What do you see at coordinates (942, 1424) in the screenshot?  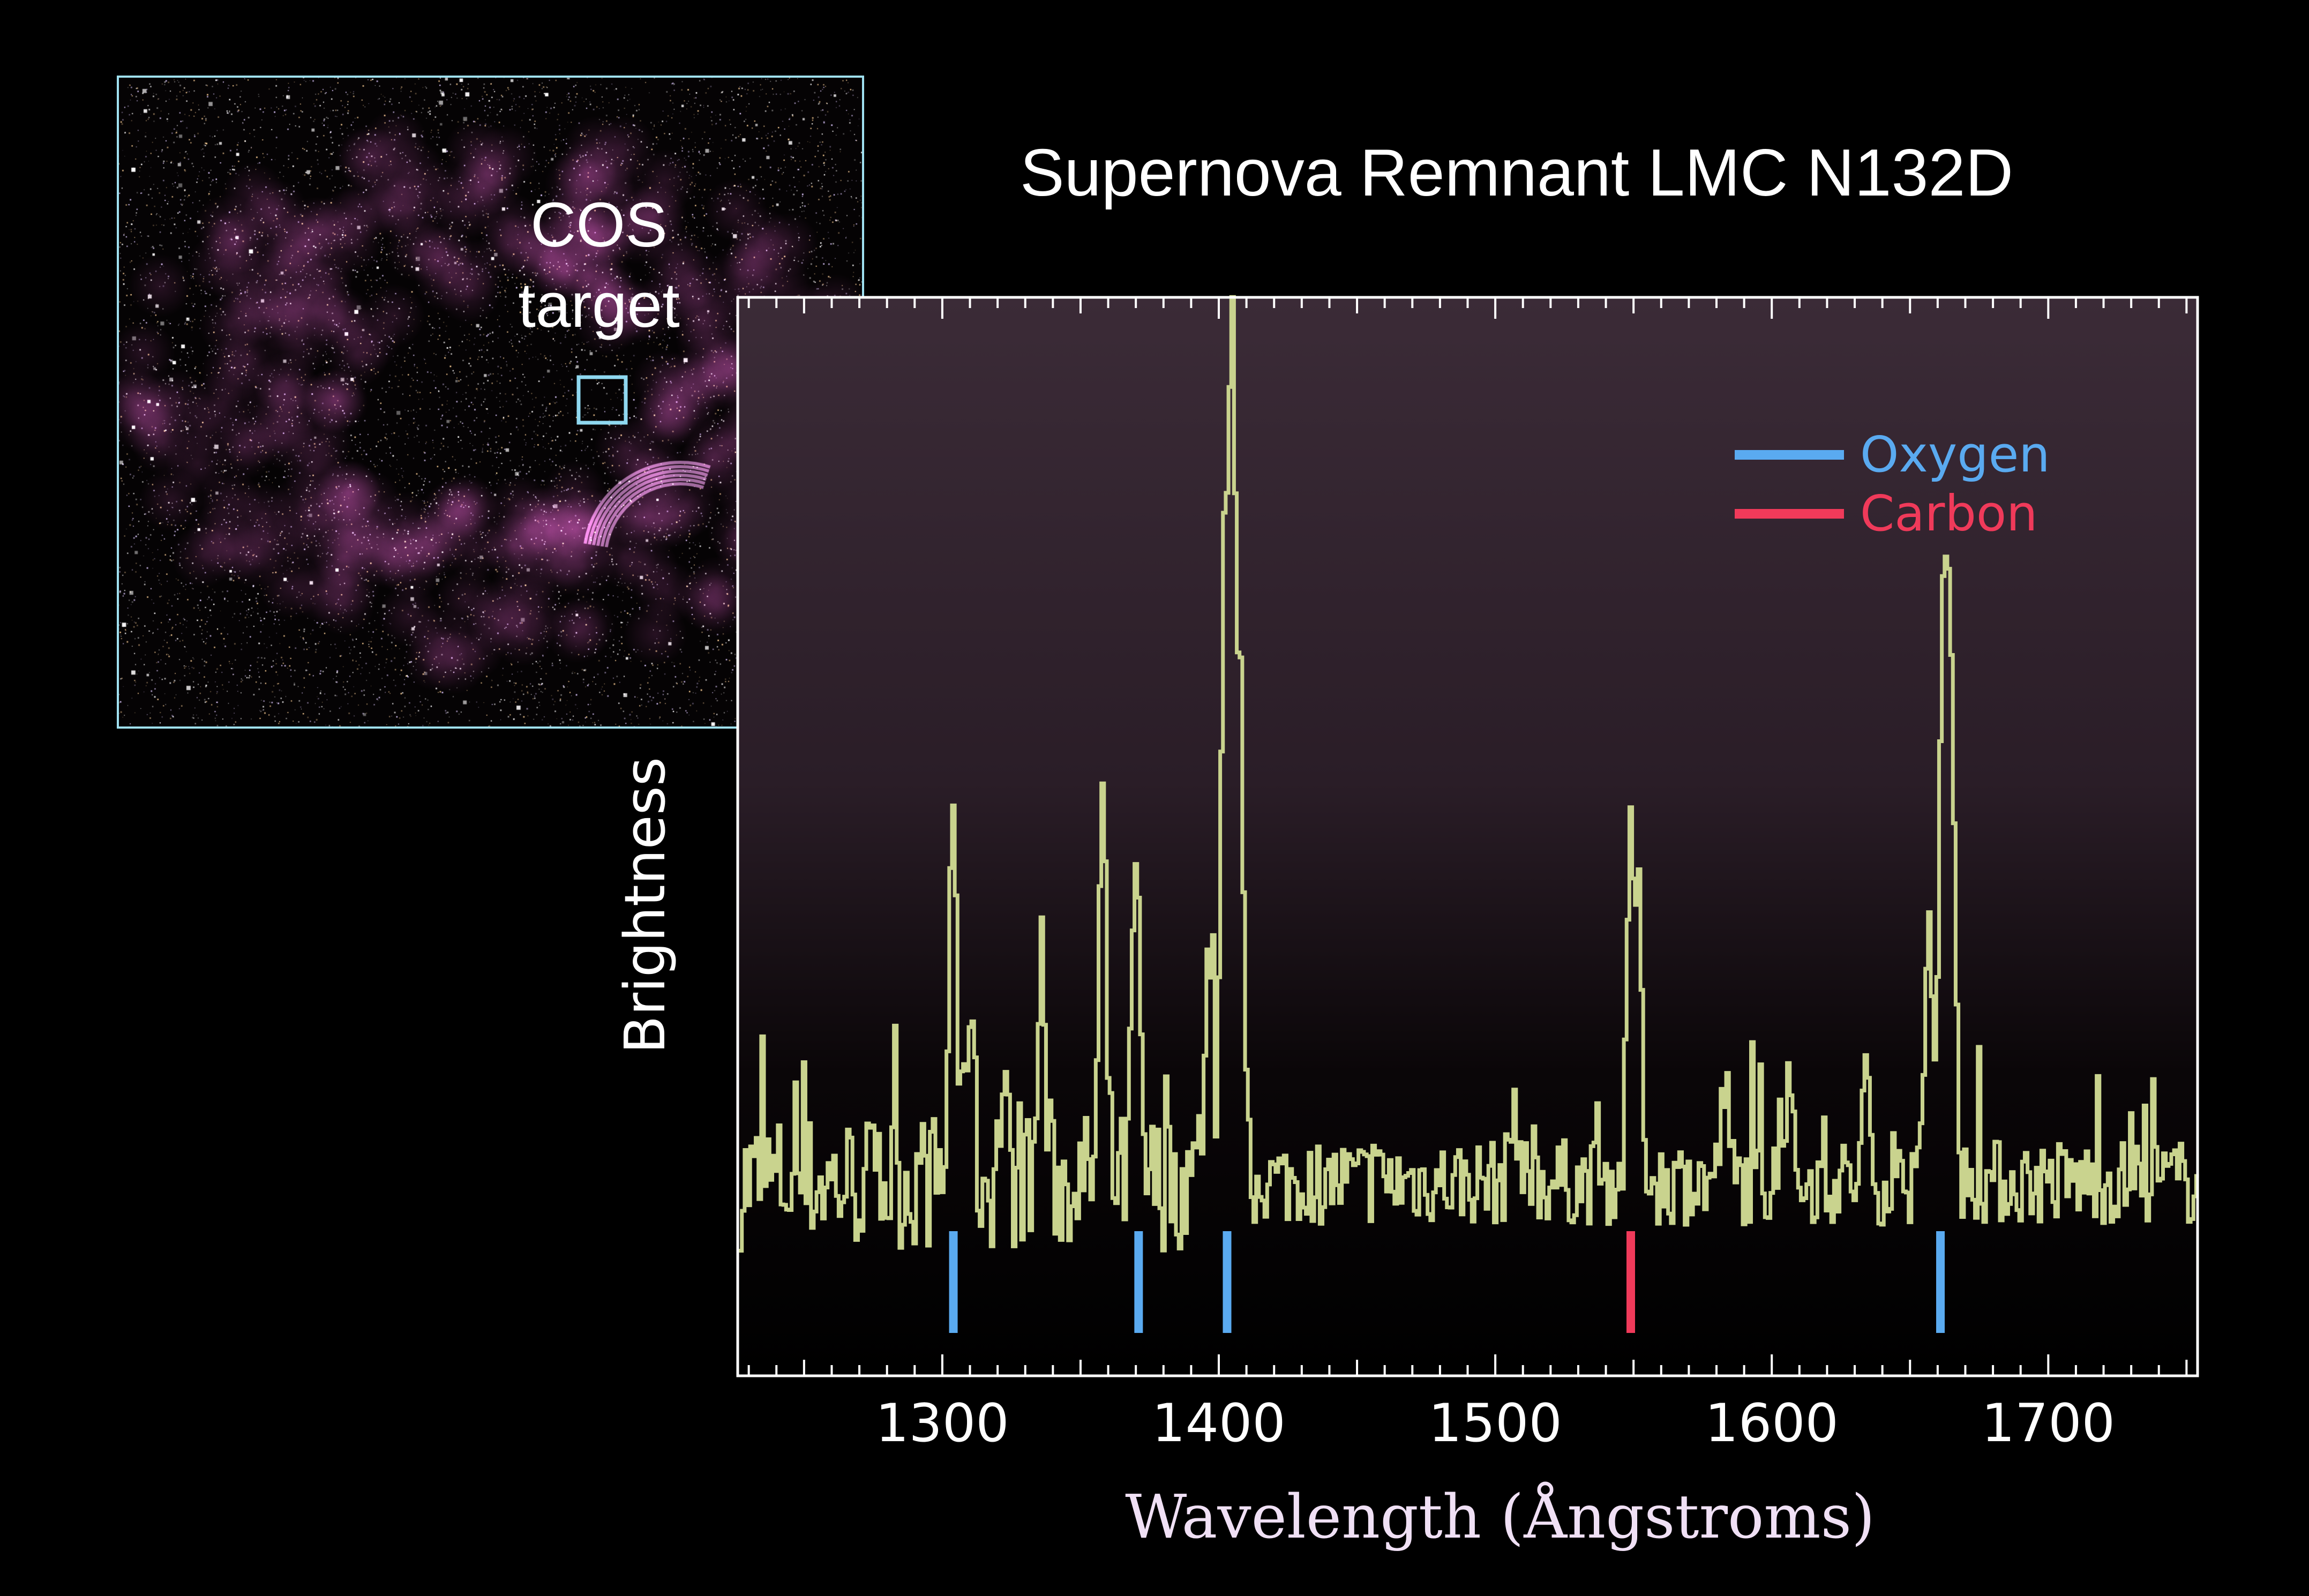 I see `x-tick-label: 1300` at bounding box center [942, 1424].